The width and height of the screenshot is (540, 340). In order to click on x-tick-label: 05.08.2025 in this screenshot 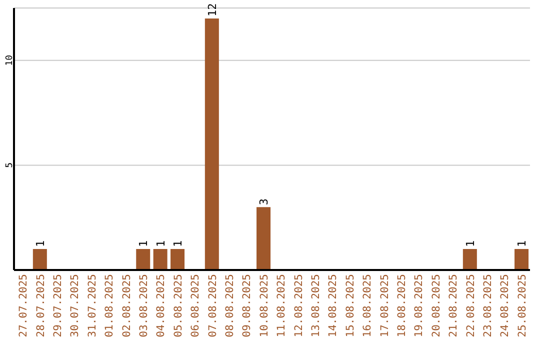, I will do `click(178, 306)`.